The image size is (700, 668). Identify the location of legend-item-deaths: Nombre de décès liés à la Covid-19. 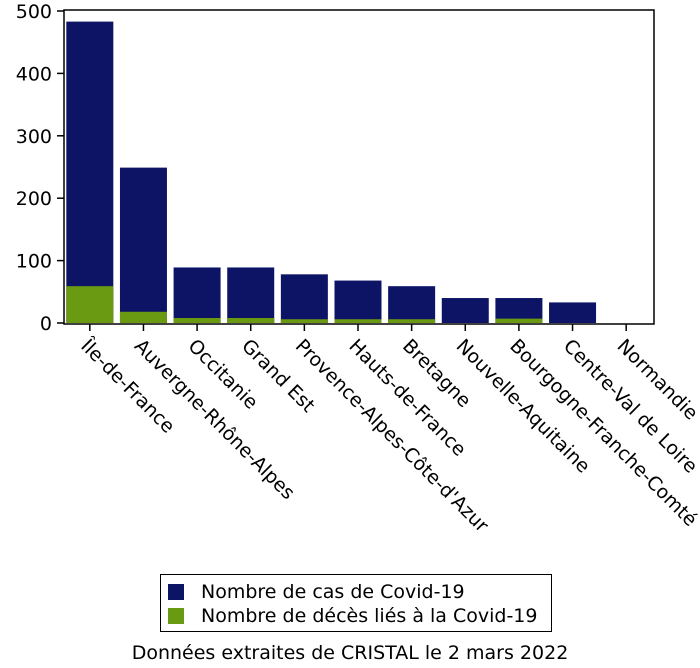
(352, 616).